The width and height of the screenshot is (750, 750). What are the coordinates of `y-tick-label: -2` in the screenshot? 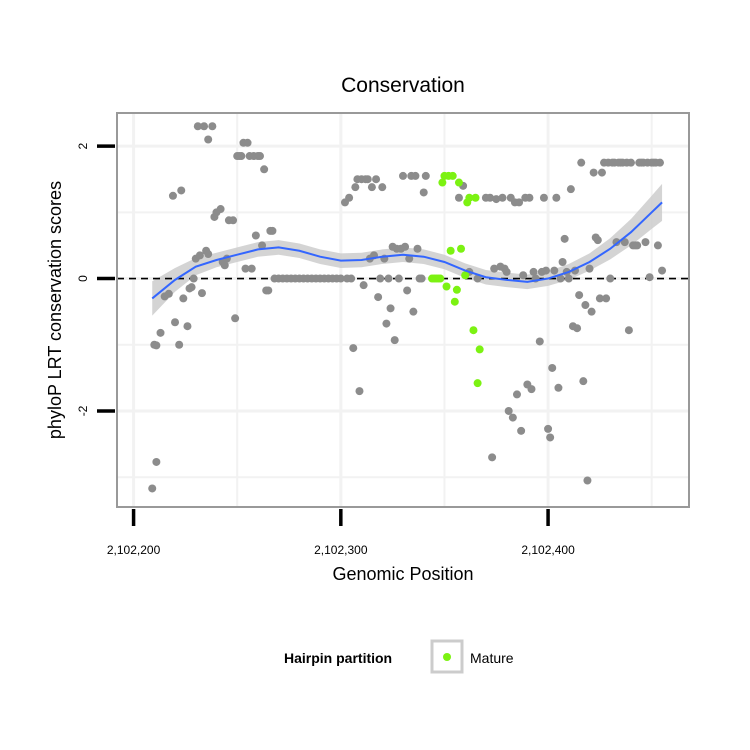 It's located at (83, 410).